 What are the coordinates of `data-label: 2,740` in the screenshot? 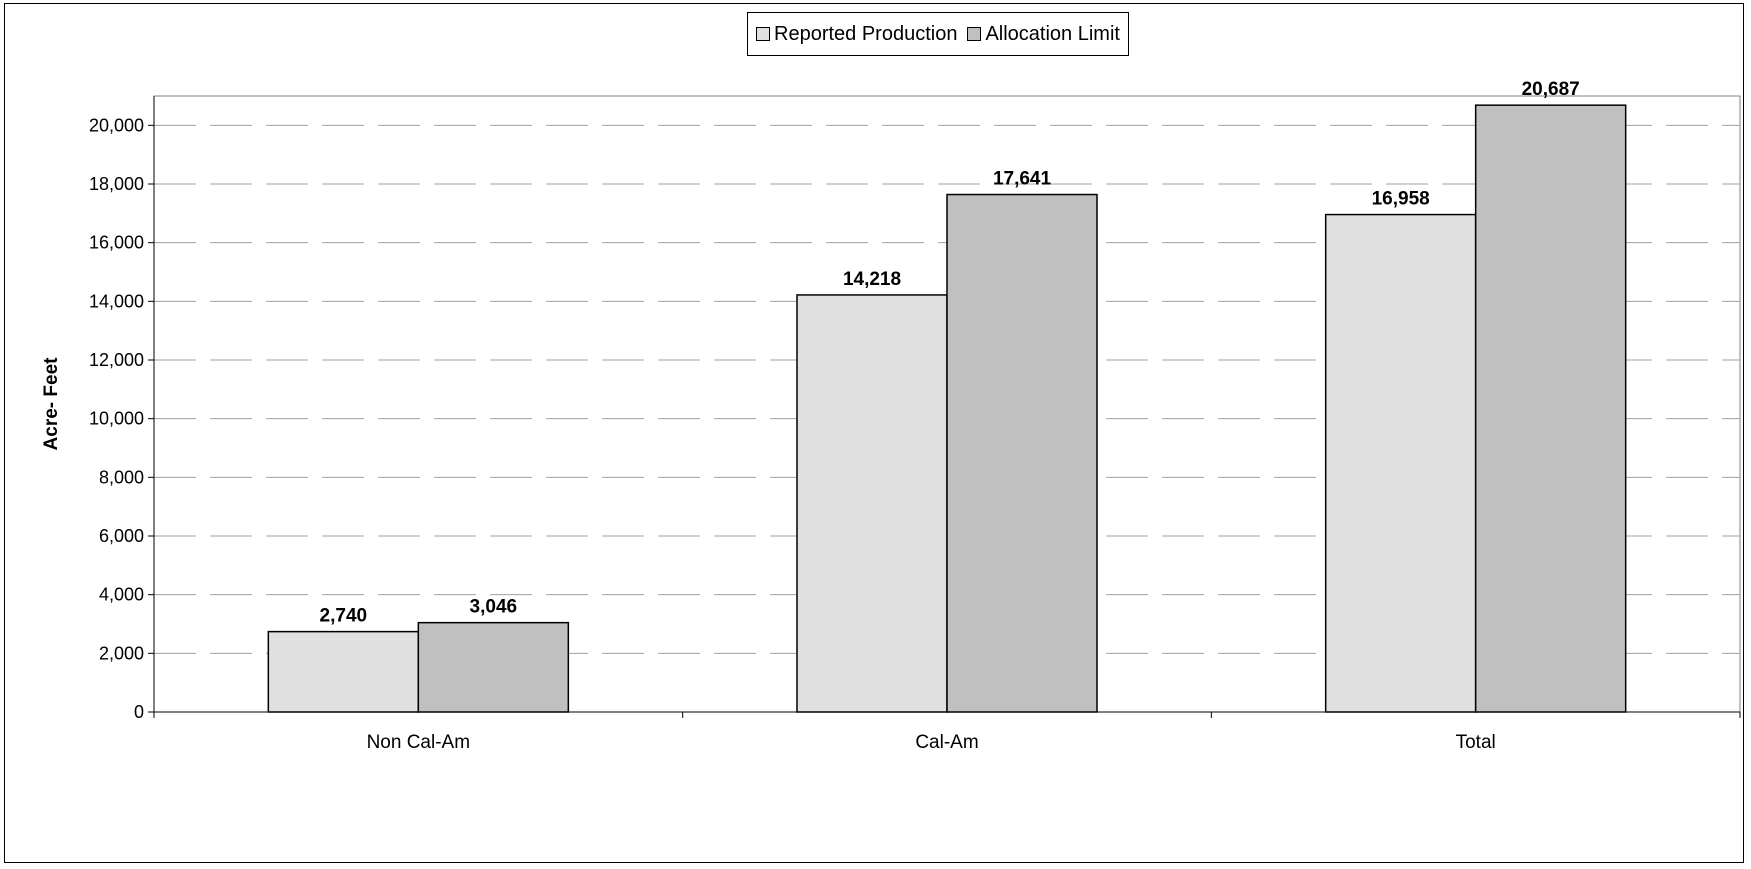 It's located at (344, 616).